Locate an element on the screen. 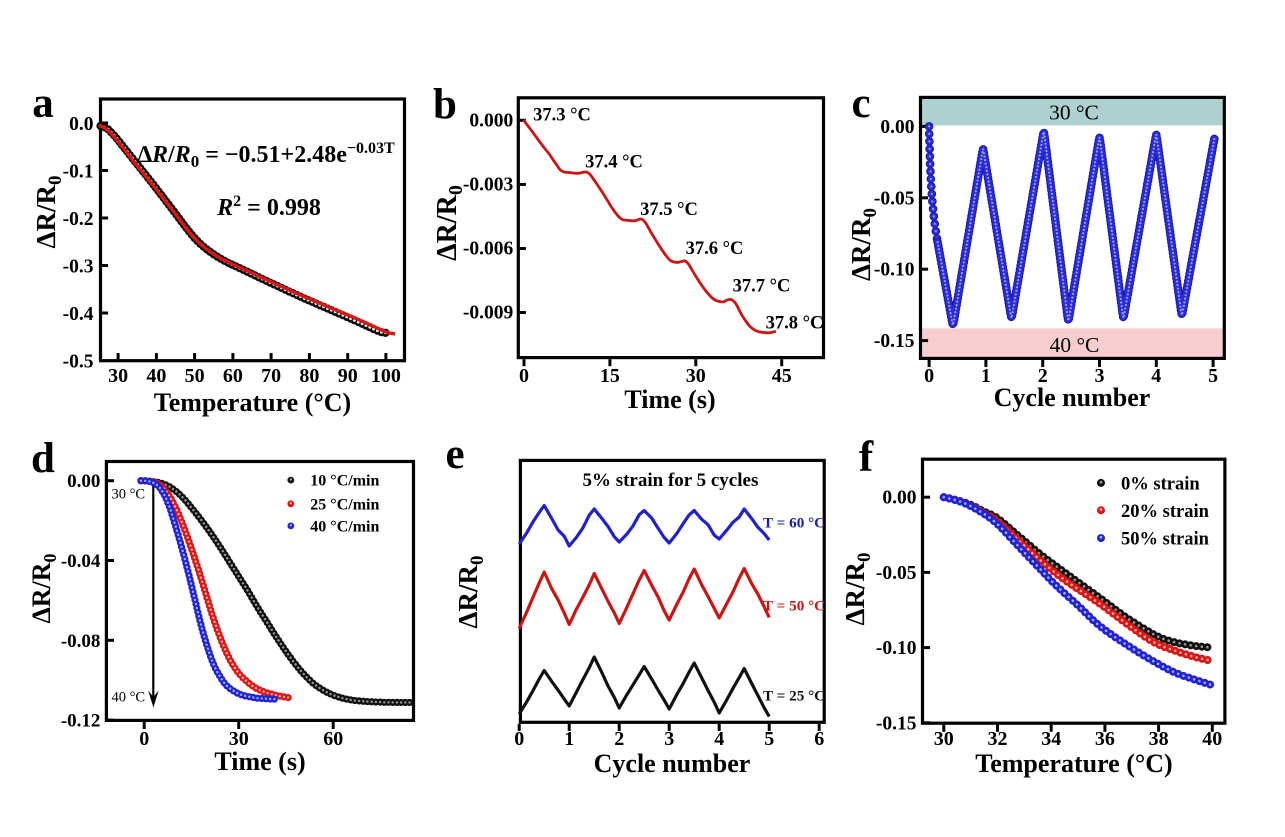 Image resolution: width=1285 pixels, height=837 pixels. svg-text: 40 °C/min is located at coordinates (344, 526).